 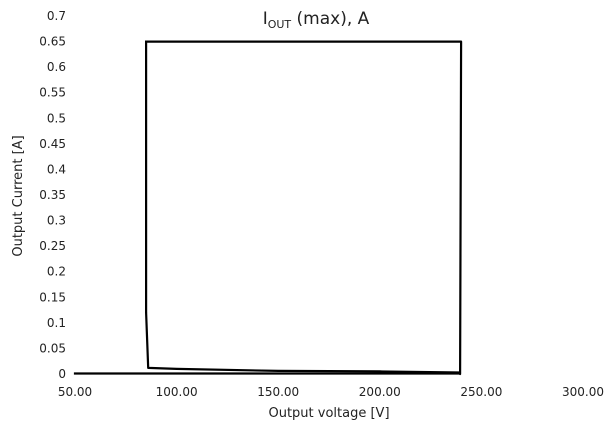 I want to click on chart-title: IOUT (max), A, so click(x=316, y=20).